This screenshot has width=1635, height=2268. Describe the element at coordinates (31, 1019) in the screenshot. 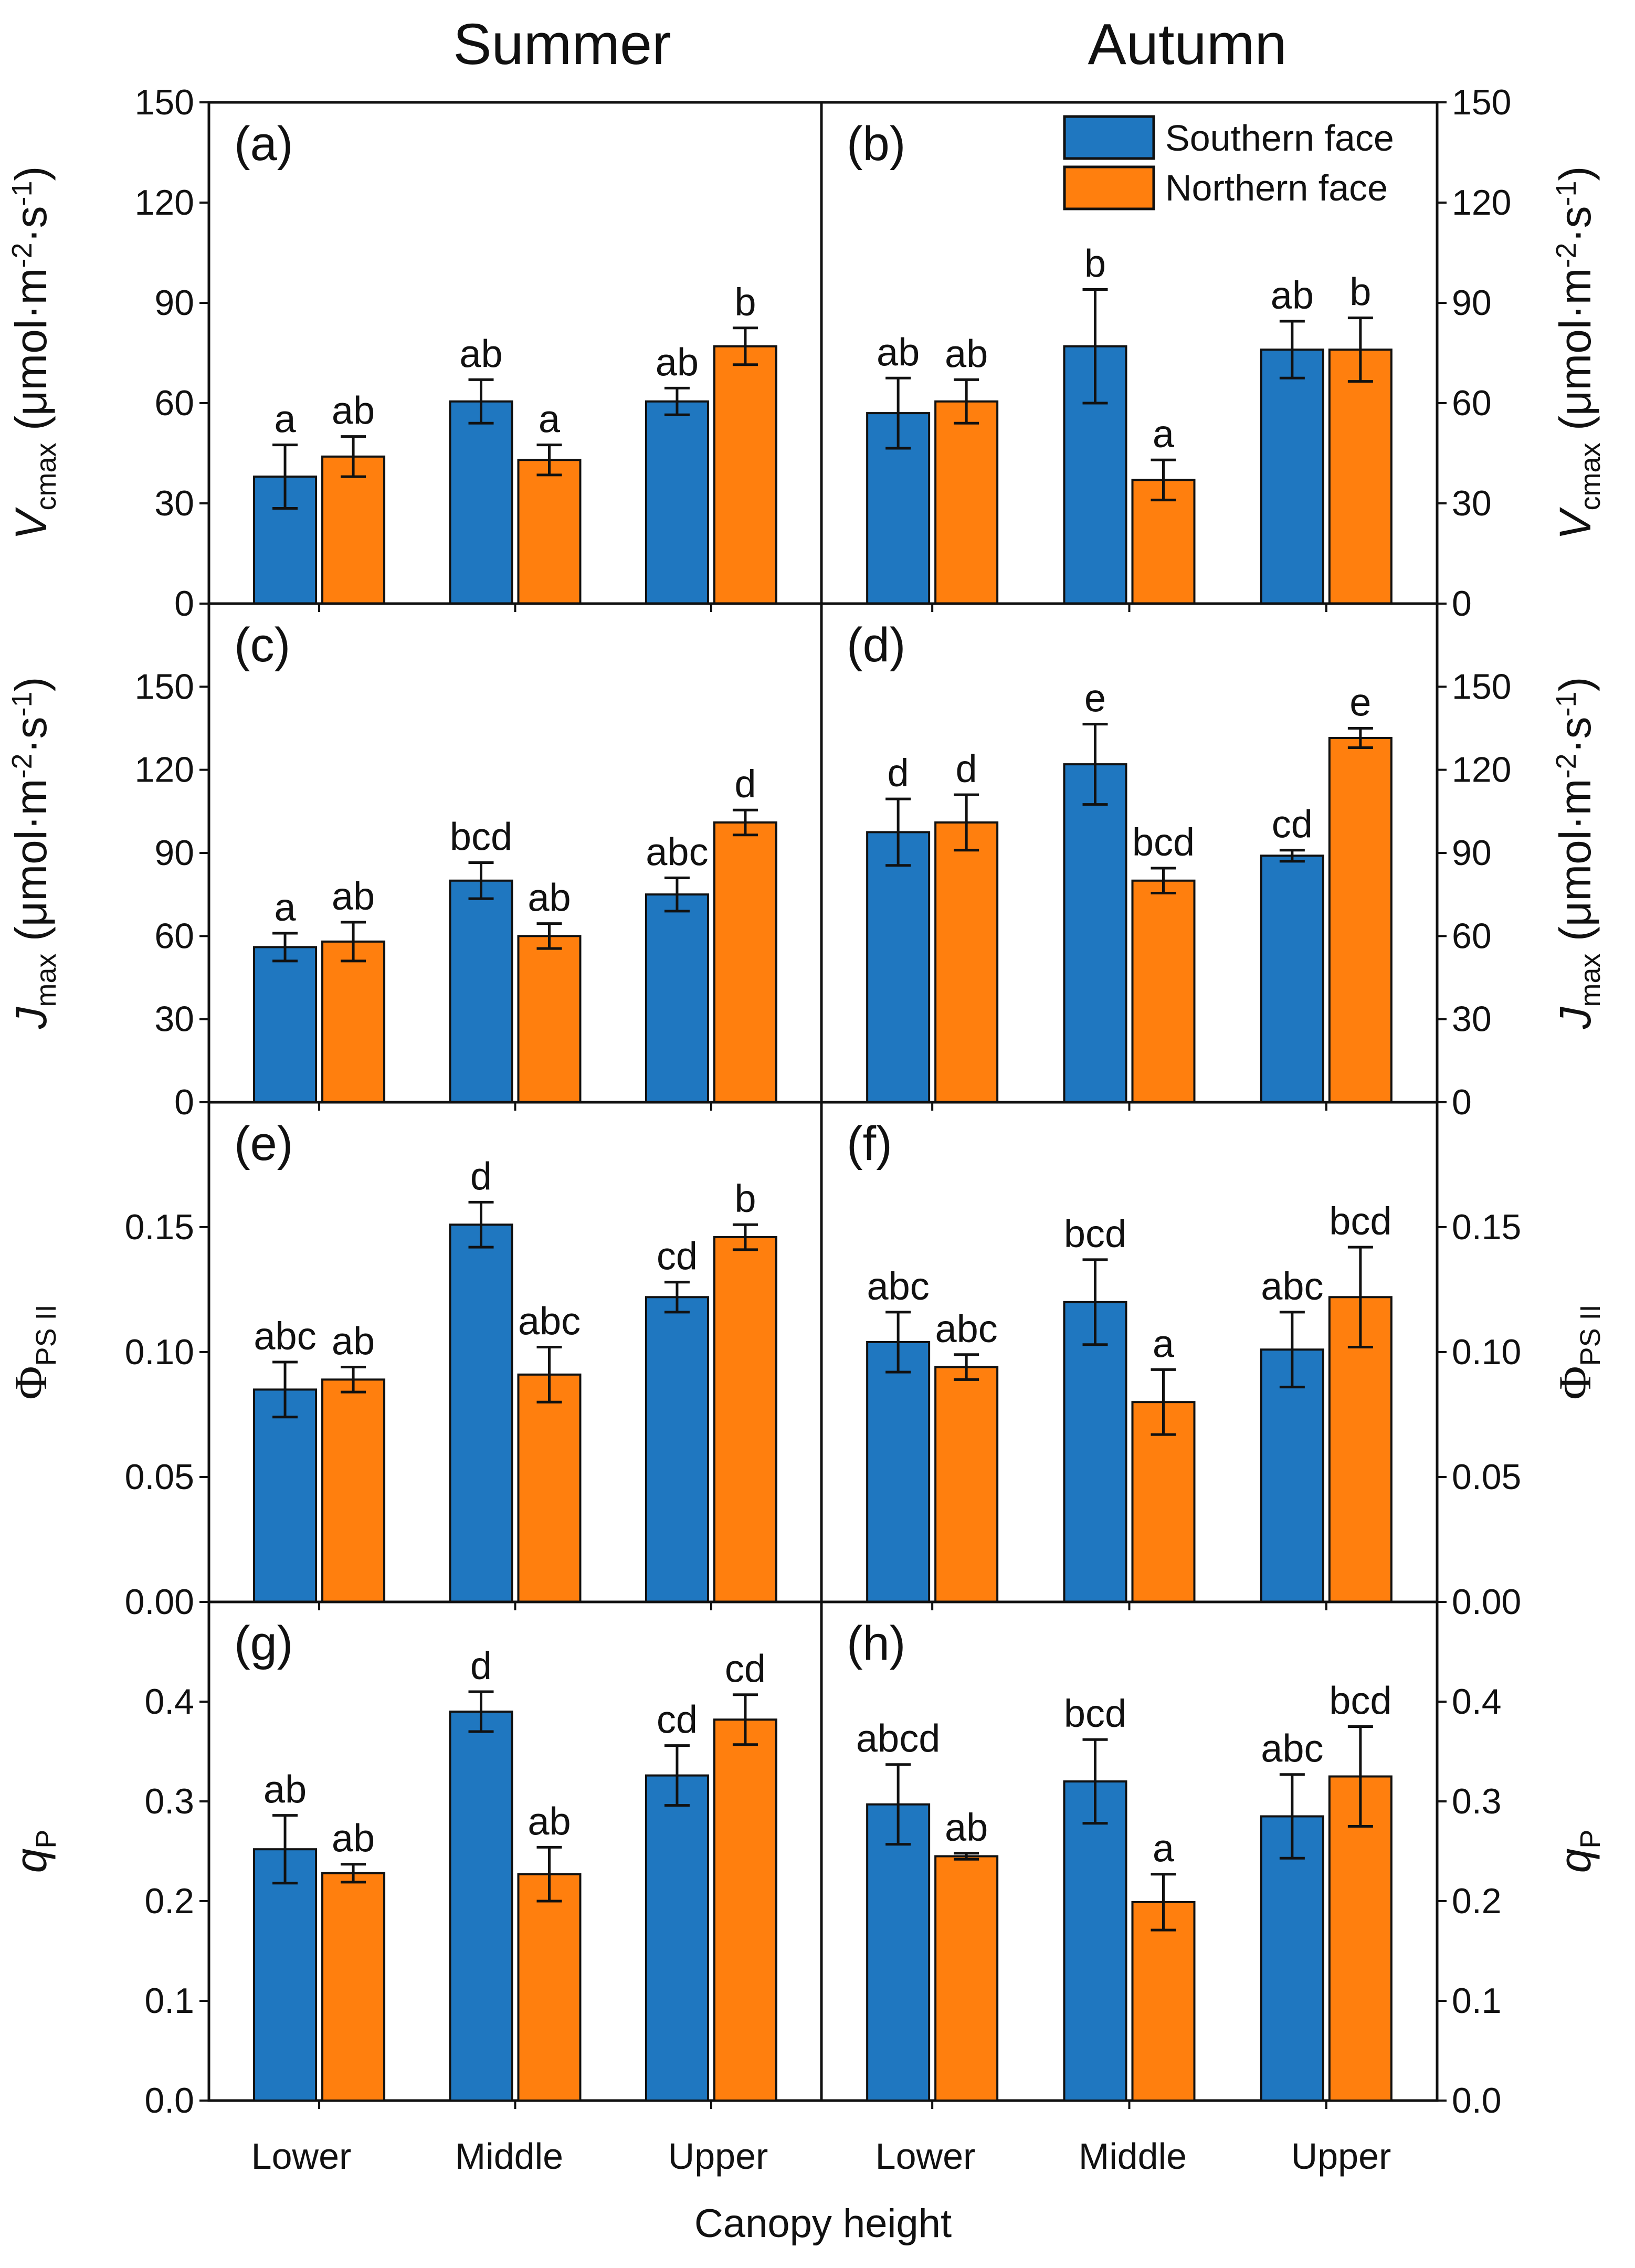

I see `y-axis-symbol: J` at that location.